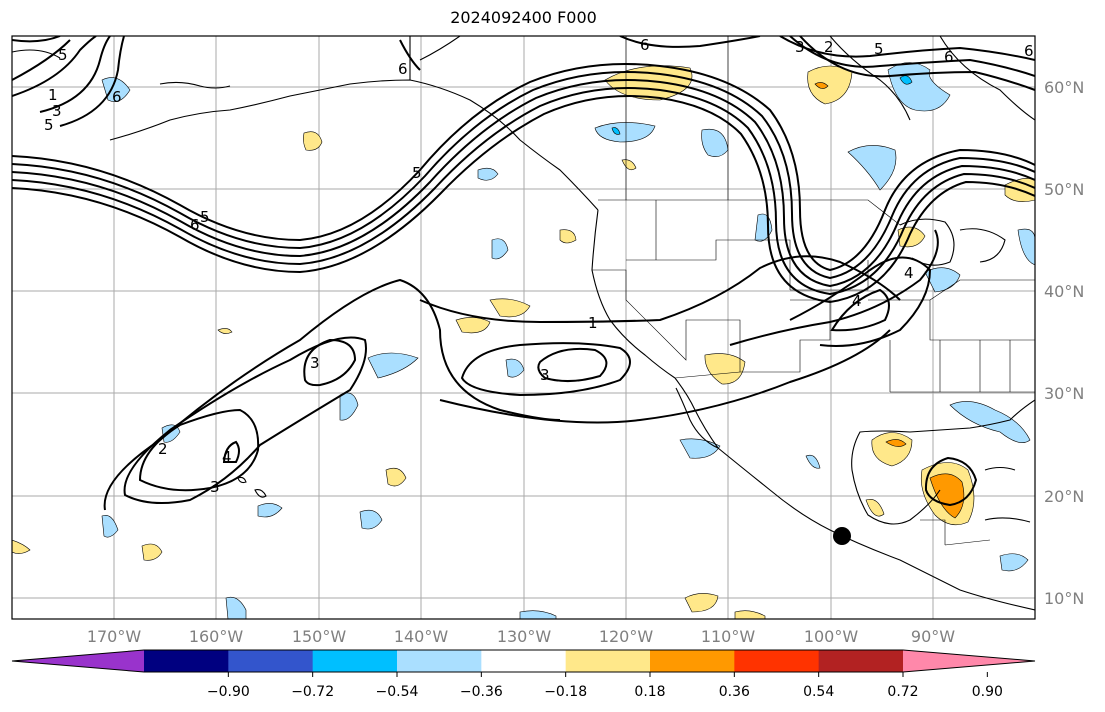  I want to click on colorbar-min-arrow, so click(78, 661).